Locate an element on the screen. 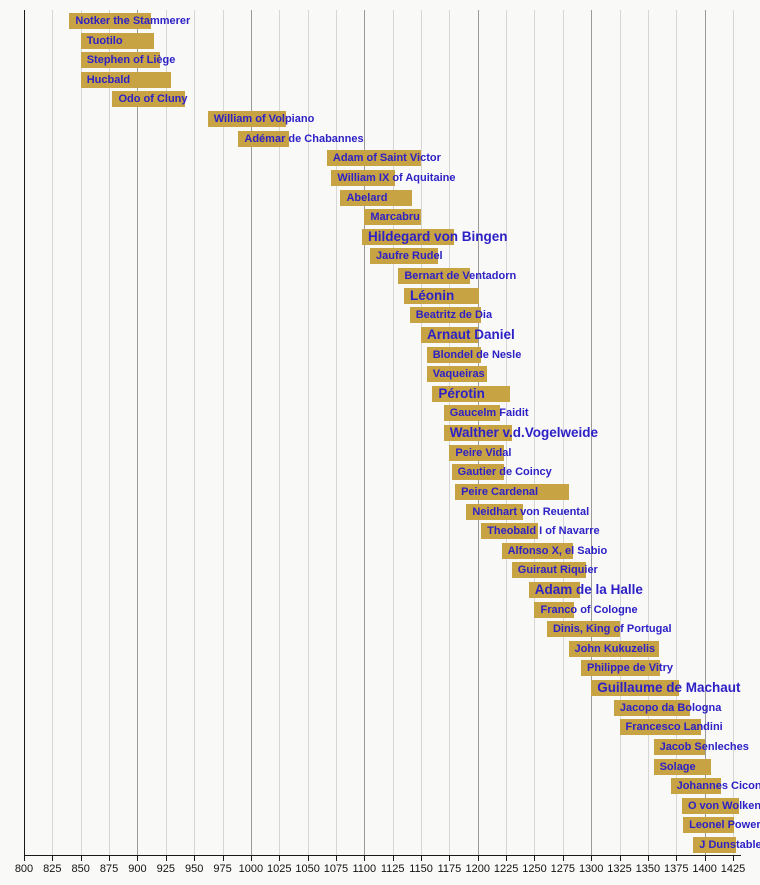  composer-label: Dinis, King of Portugal is located at coordinates (612, 629).